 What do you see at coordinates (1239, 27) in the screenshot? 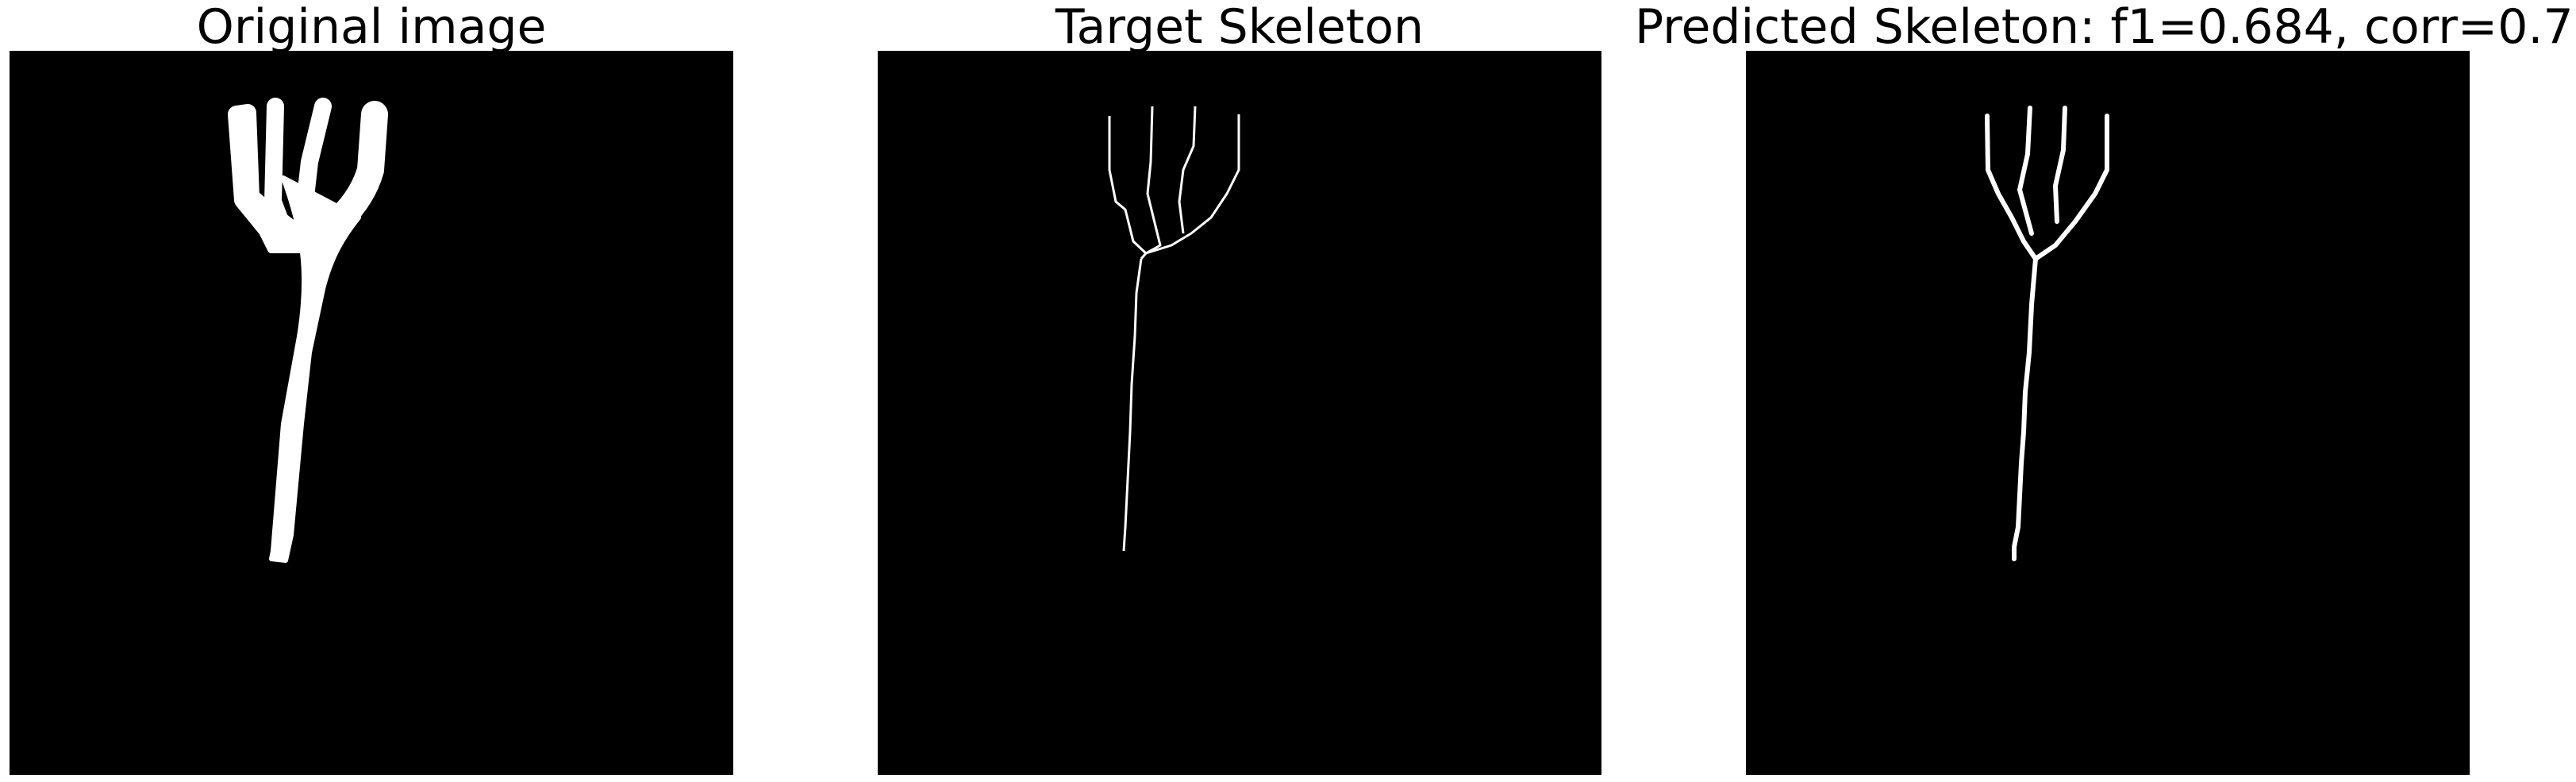
I see `target-skeleton-title: Target Skeleton` at bounding box center [1239, 27].